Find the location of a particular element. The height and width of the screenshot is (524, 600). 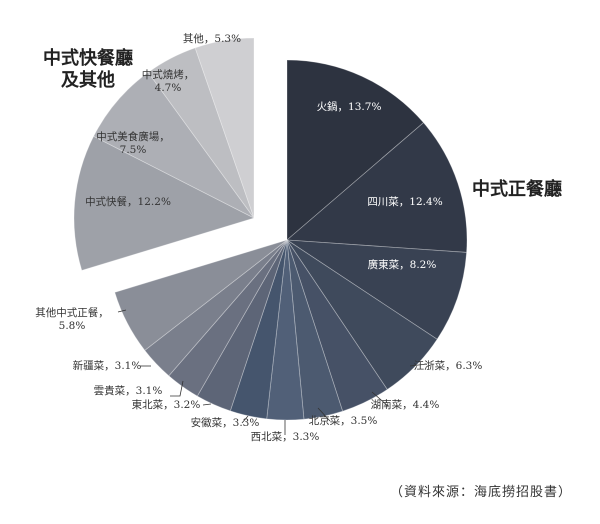

slice-label: 中式快餐，12.2% is located at coordinates (128, 201).